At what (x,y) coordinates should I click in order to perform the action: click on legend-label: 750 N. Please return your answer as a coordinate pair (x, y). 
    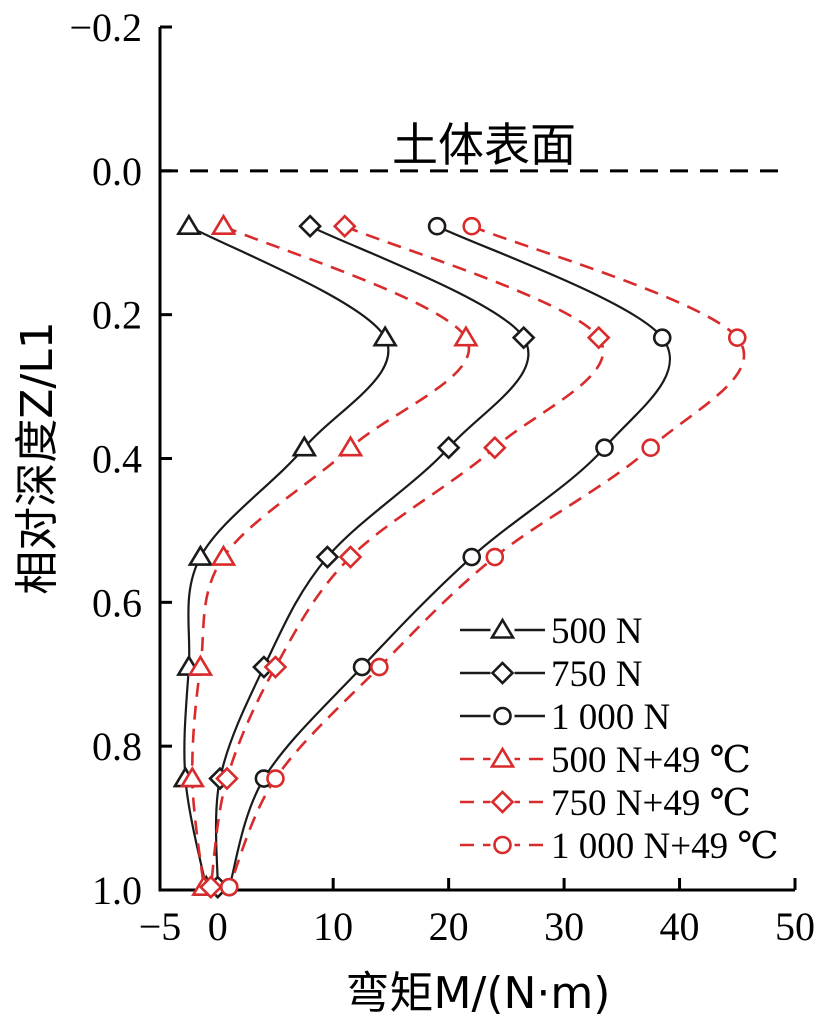
    Looking at the image, I should click on (596, 674).